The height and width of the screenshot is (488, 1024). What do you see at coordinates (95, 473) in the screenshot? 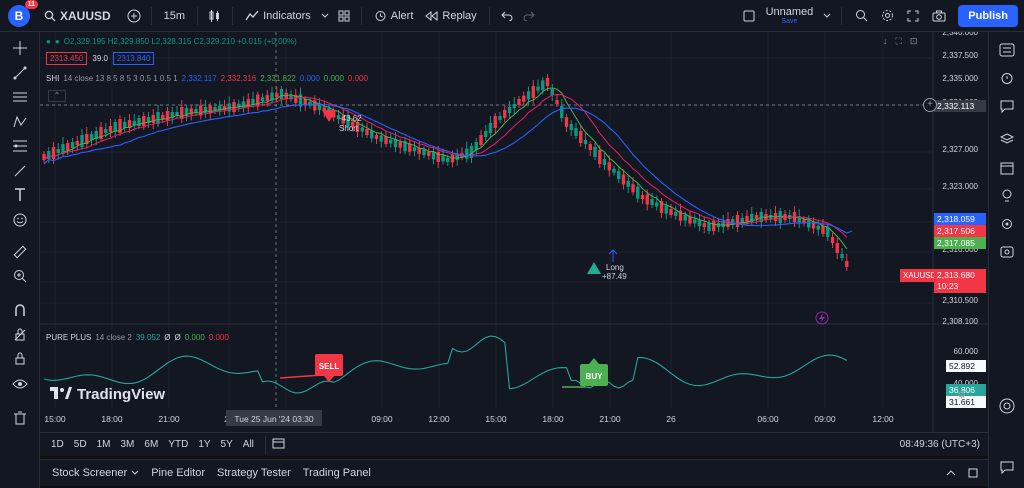
I see `tab-stock-screener: Stock Screener` at bounding box center [95, 473].